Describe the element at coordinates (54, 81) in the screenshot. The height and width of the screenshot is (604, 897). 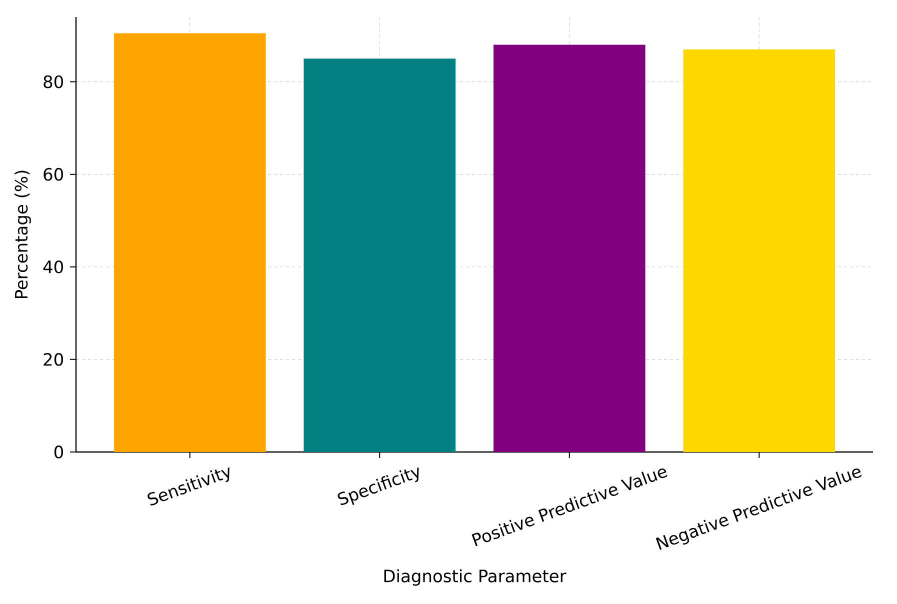
I see `y-tick-label: 80` at that location.